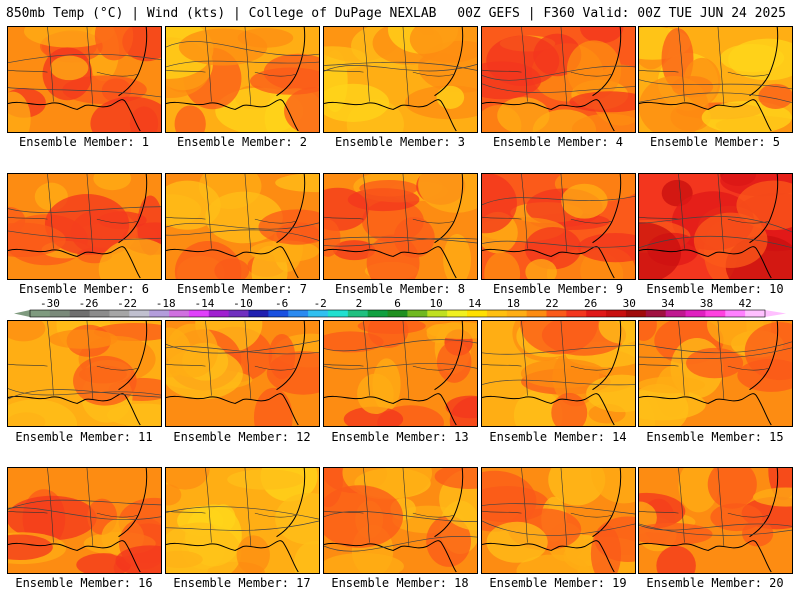 The image size is (800, 600). Describe the element at coordinates (242, 142) in the screenshot. I see `ensemble-member-label: Ensemble Member: 2` at that location.